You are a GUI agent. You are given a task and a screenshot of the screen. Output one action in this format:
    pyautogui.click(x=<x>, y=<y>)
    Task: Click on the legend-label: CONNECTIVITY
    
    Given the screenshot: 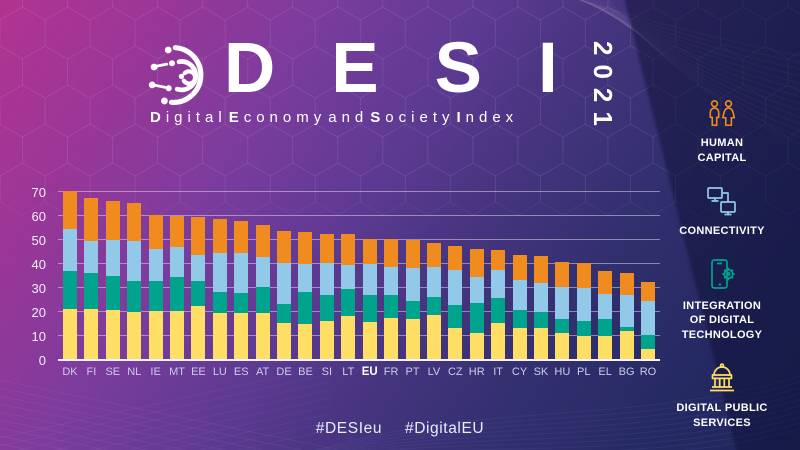 What is the action you would take?
    pyautogui.click(x=722, y=230)
    